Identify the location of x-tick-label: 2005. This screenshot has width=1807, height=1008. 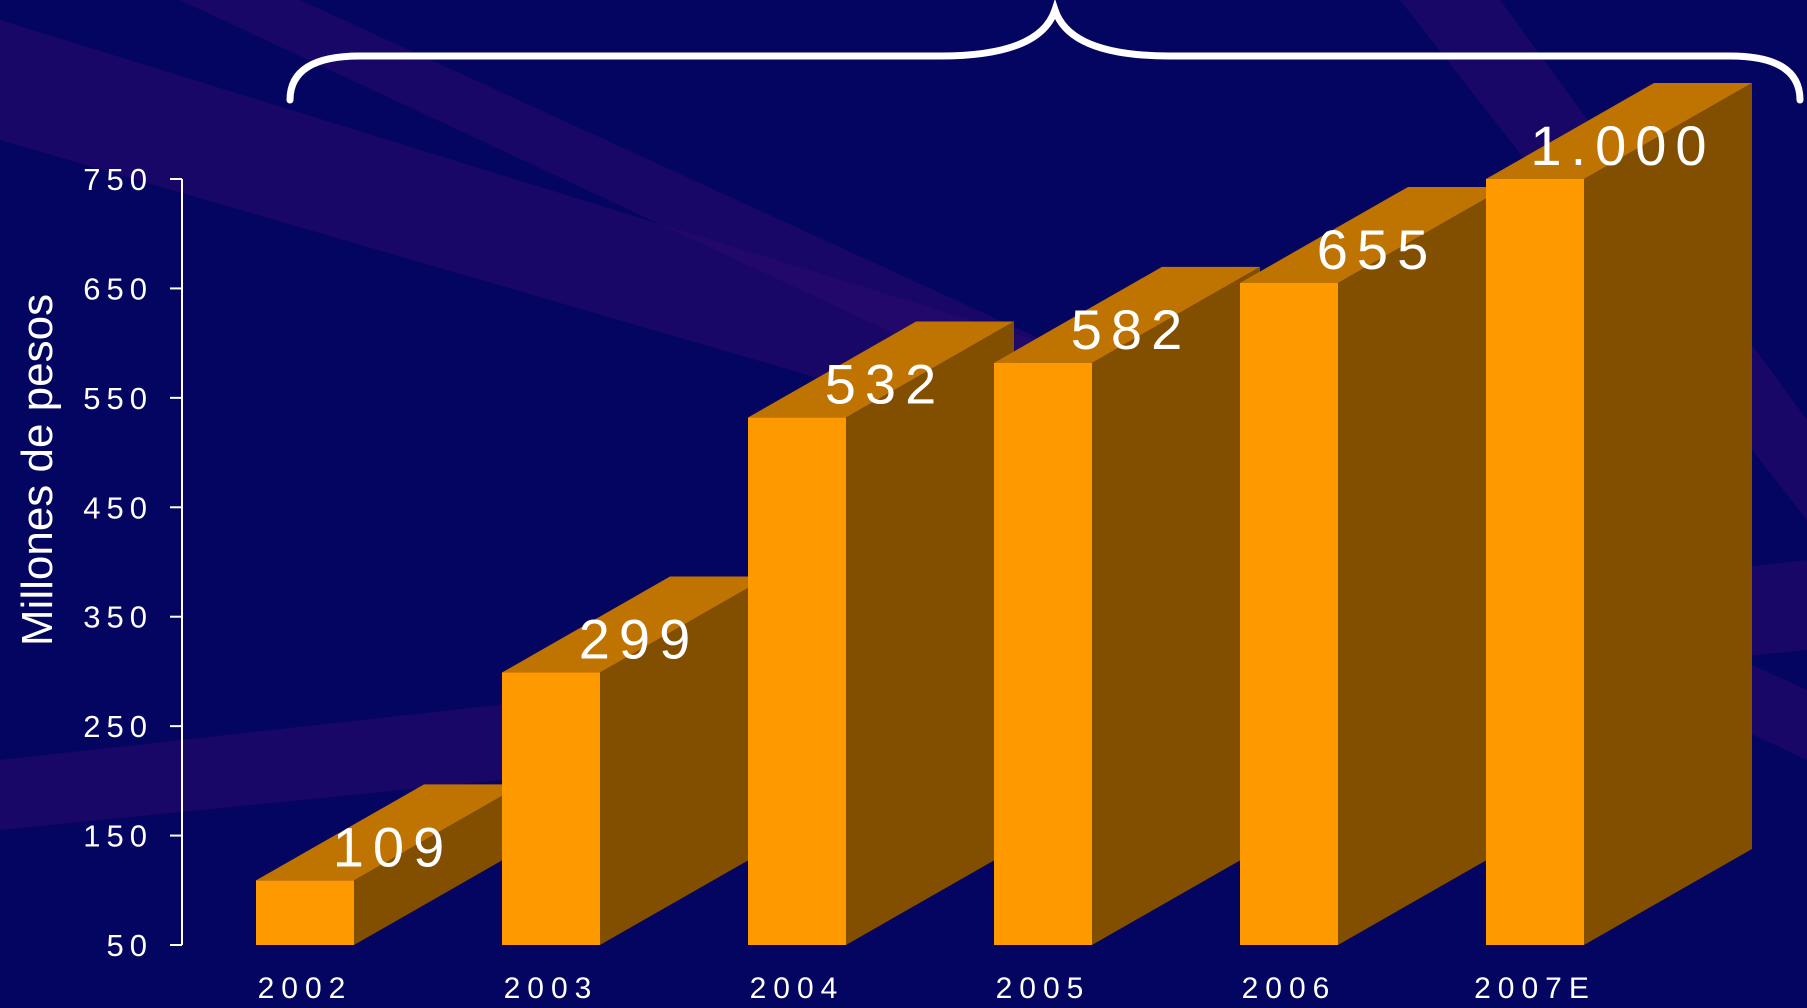
(1043, 987).